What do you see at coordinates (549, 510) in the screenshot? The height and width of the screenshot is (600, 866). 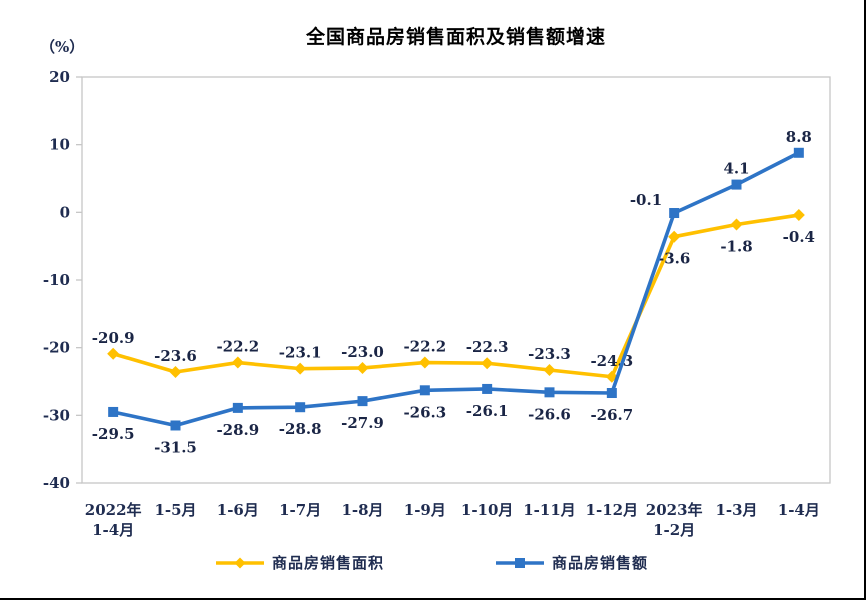 I see `x-axis-label: 1-11月` at bounding box center [549, 510].